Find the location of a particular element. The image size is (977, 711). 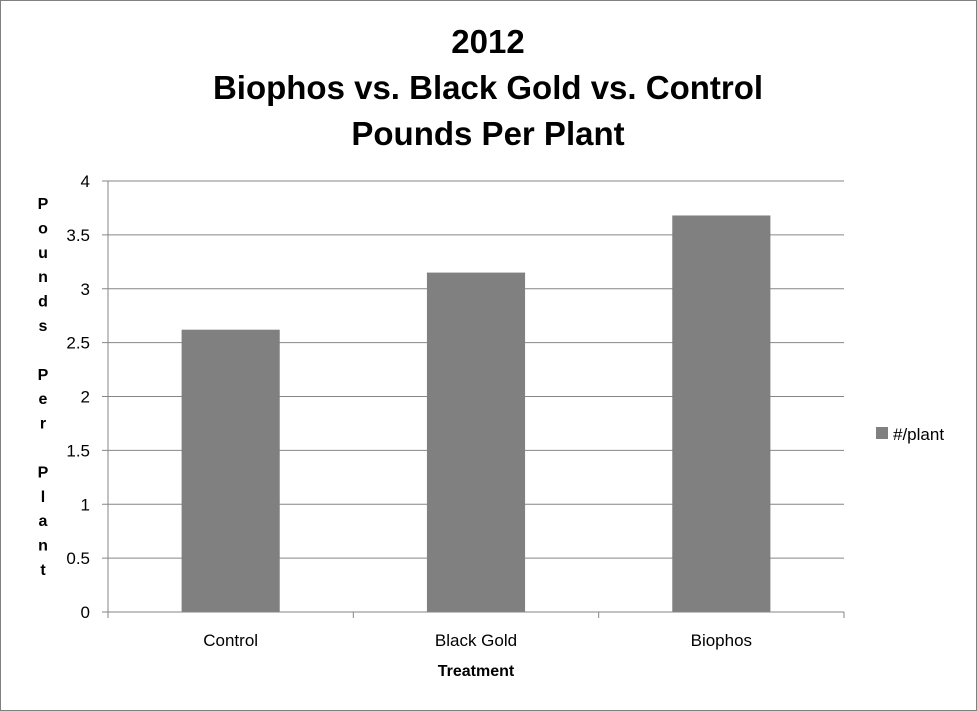

x-tick-label: Control is located at coordinates (230, 640).